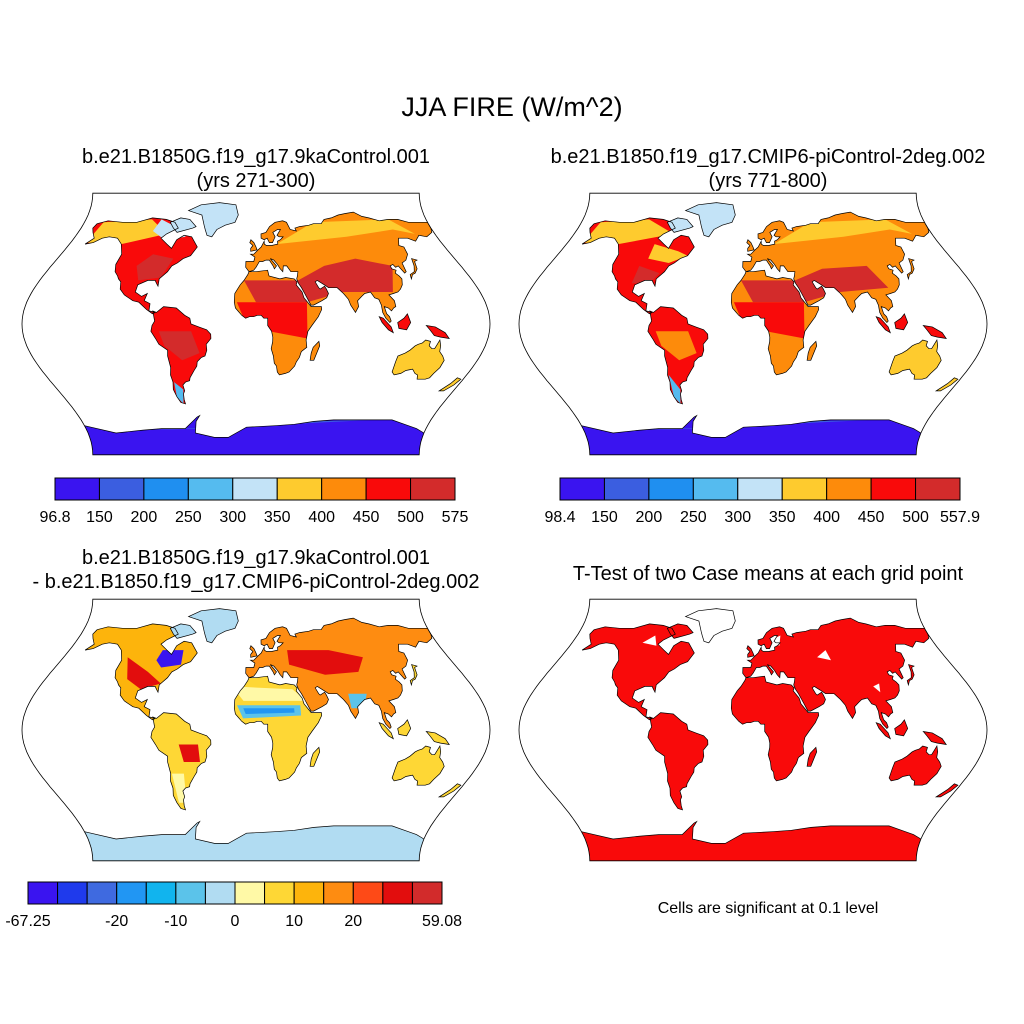  What do you see at coordinates (960, 517) in the screenshot?
I see `colorbar-label-9: 557.9` at bounding box center [960, 517].